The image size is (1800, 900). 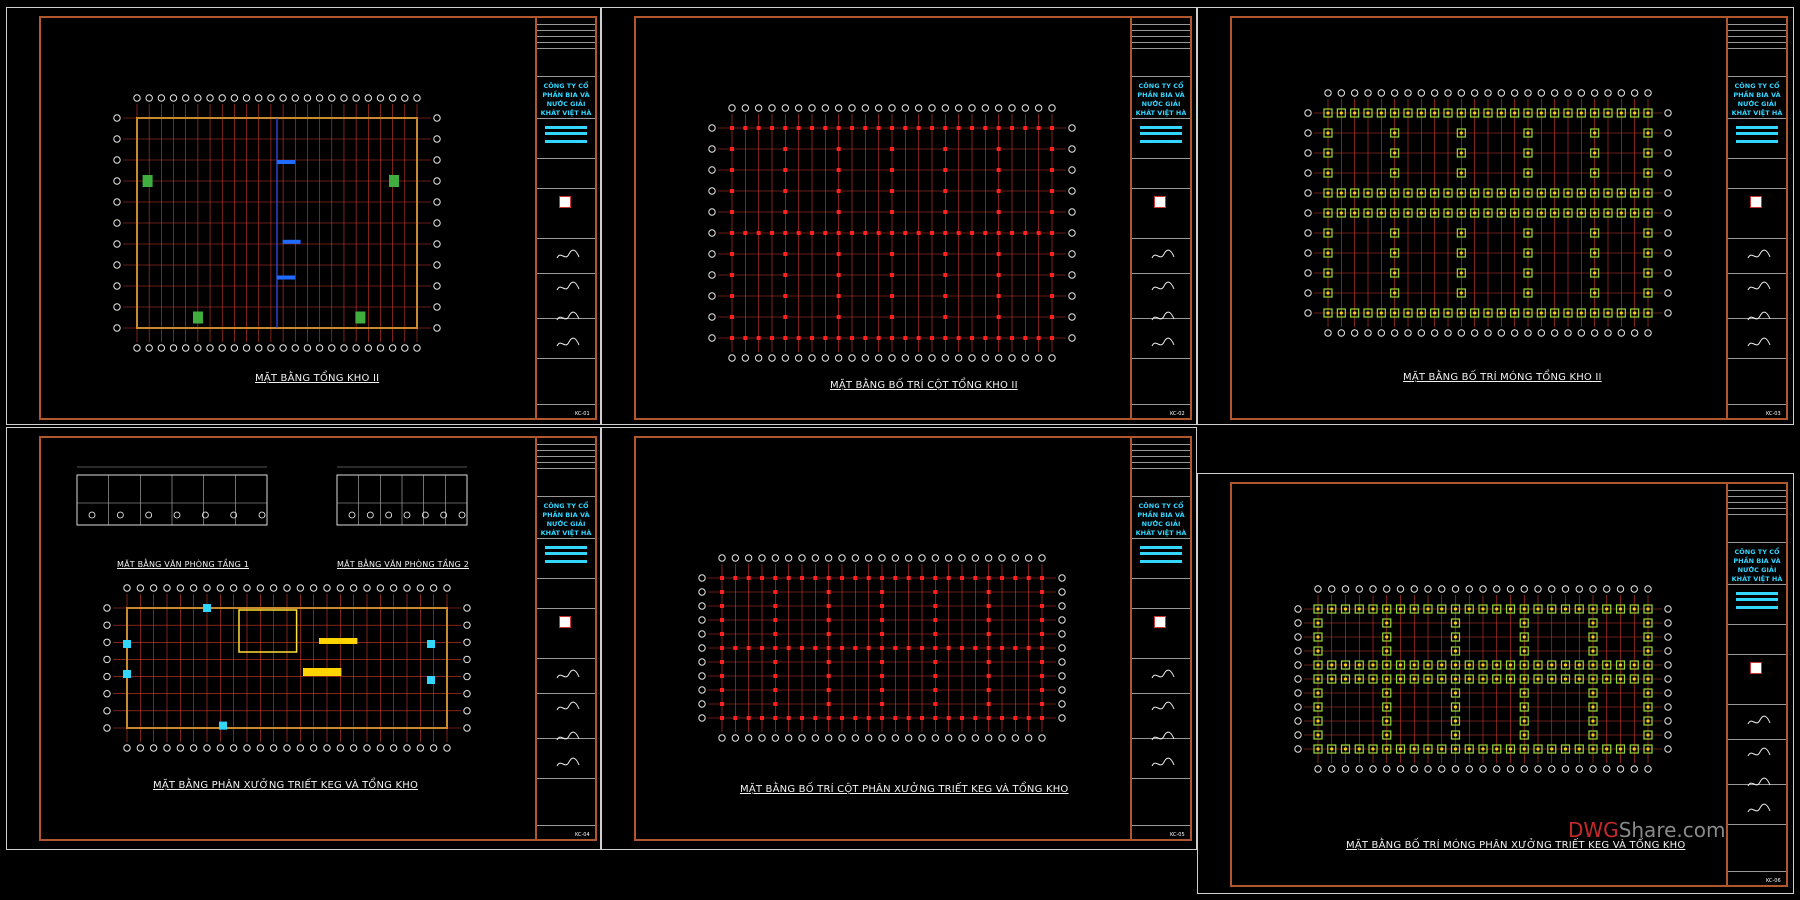 I want to click on office-floor-1-title: MẶT BẰNG VĂN PHÒNG TẦNG 1, so click(x=183, y=564).